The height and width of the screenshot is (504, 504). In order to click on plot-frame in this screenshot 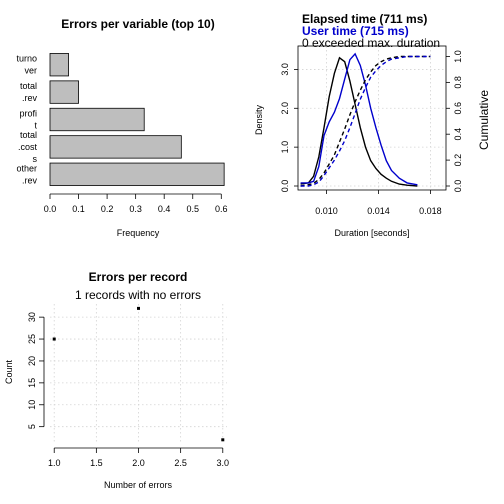, I will do `click(372, 118)`.